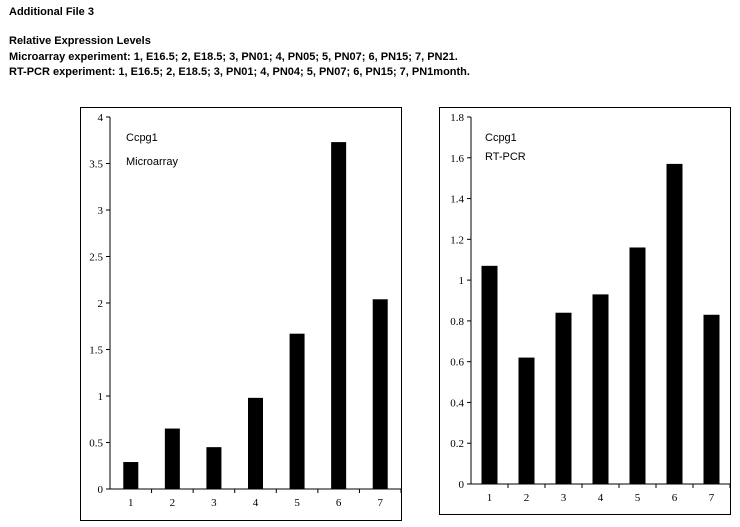 This screenshot has width=740, height=527. I want to click on rtpcr-y-tick-label: 0.2, so click(457, 444).